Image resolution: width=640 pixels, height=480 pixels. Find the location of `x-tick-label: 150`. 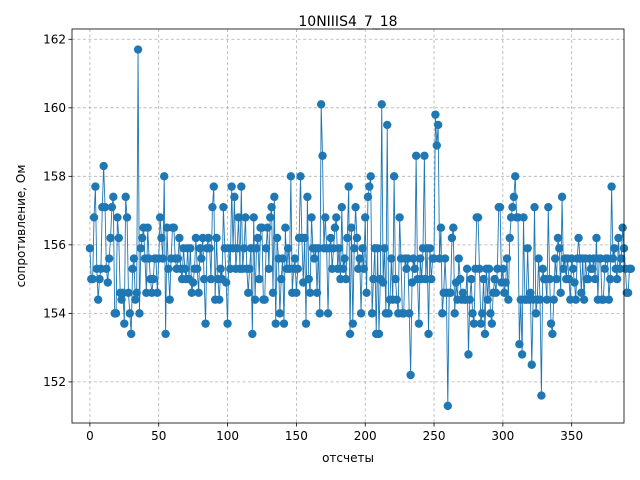

x-tick-label: 150 is located at coordinates (296, 436).